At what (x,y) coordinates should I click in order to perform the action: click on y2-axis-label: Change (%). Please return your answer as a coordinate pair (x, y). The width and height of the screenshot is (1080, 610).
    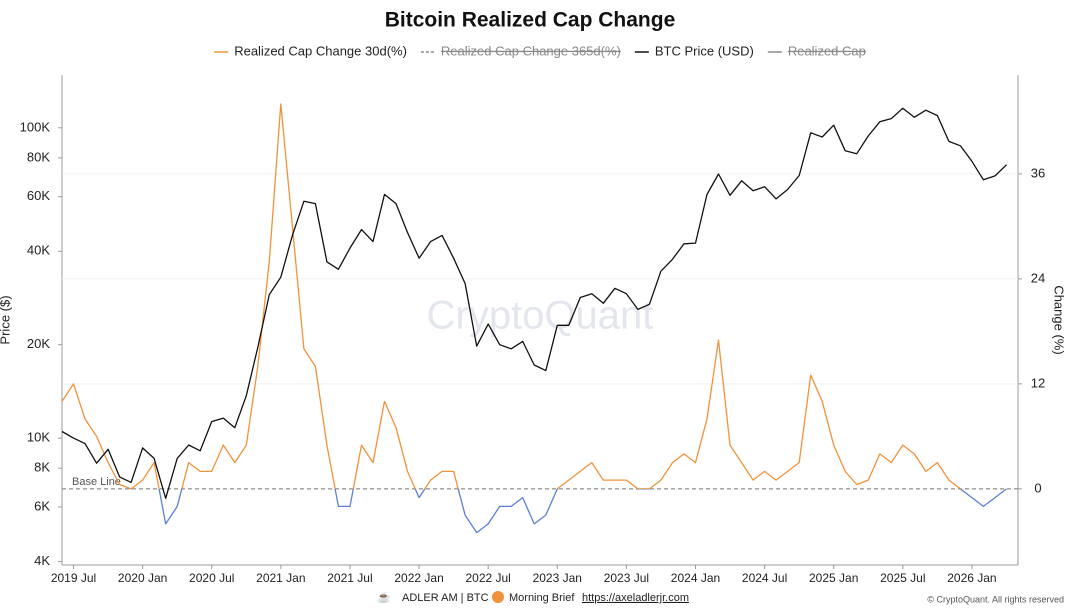
    Looking at the image, I should click on (1059, 319).